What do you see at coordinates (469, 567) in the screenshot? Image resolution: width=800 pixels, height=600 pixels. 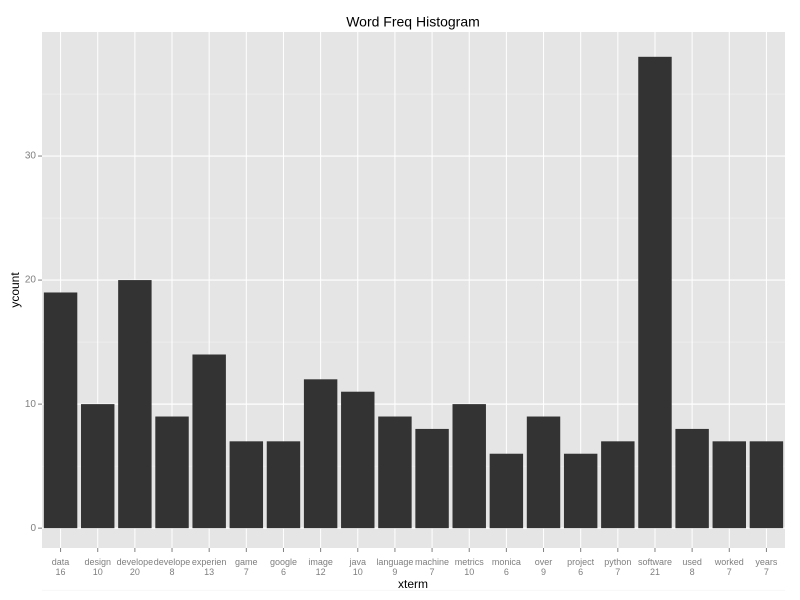 I see `x-tick-label: metrics 10` at bounding box center [469, 567].